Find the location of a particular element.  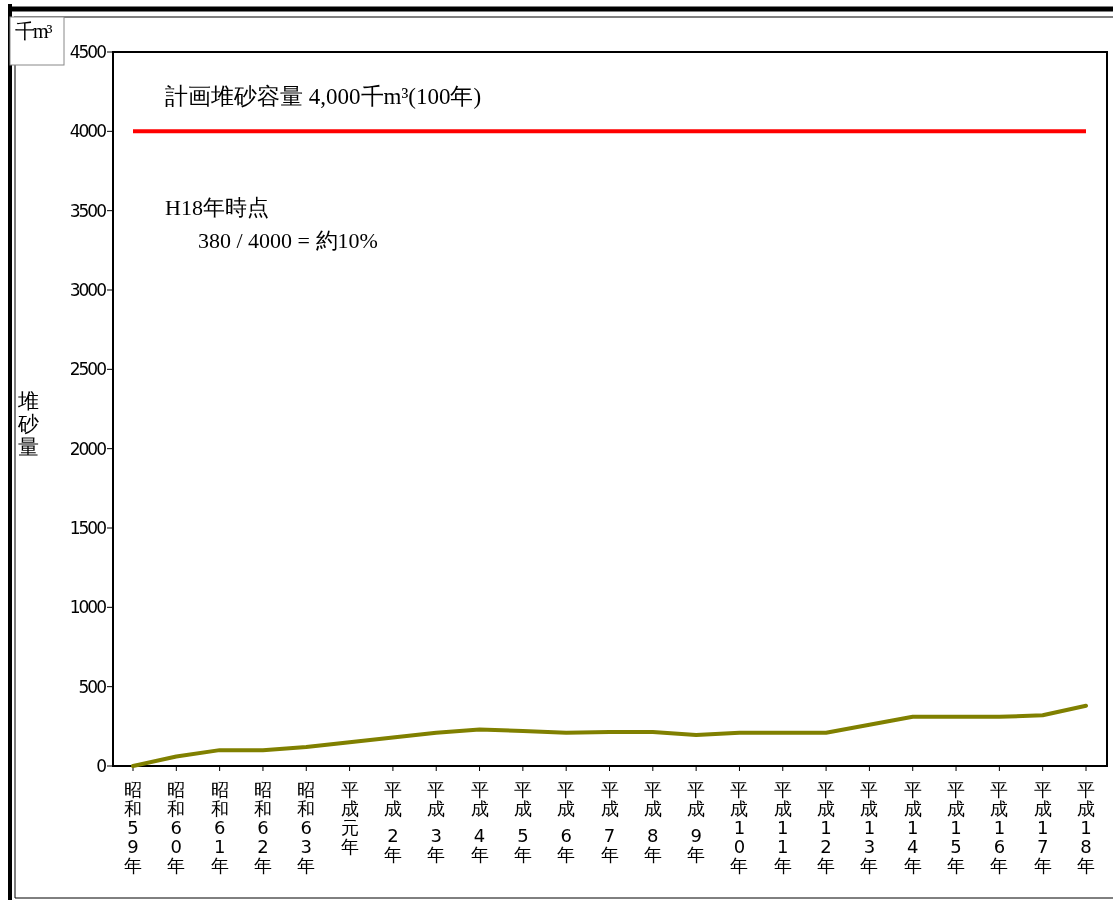

y-tick-label: 1000 is located at coordinates (88, 607).